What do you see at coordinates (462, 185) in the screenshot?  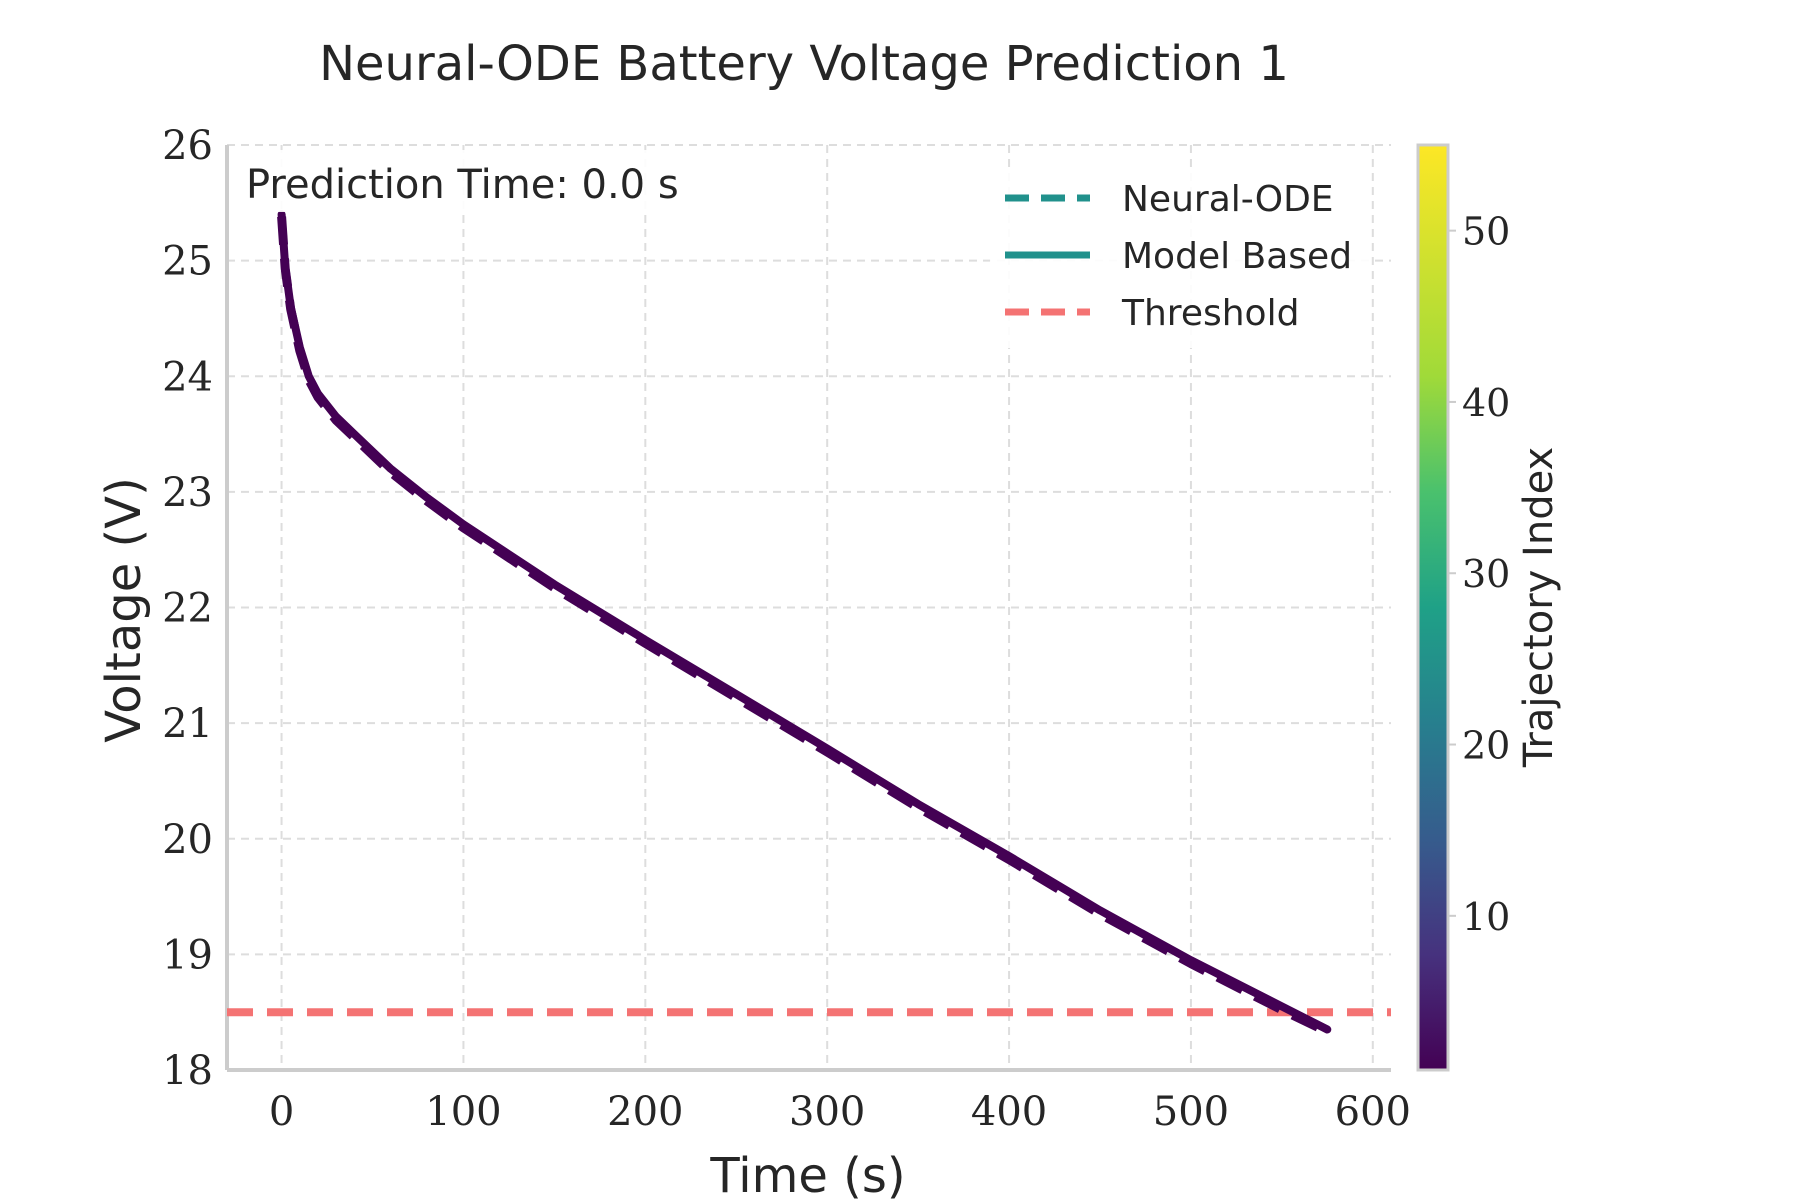 I see `prediction-time-annotation: Prediction Time: 0.0 s` at bounding box center [462, 185].